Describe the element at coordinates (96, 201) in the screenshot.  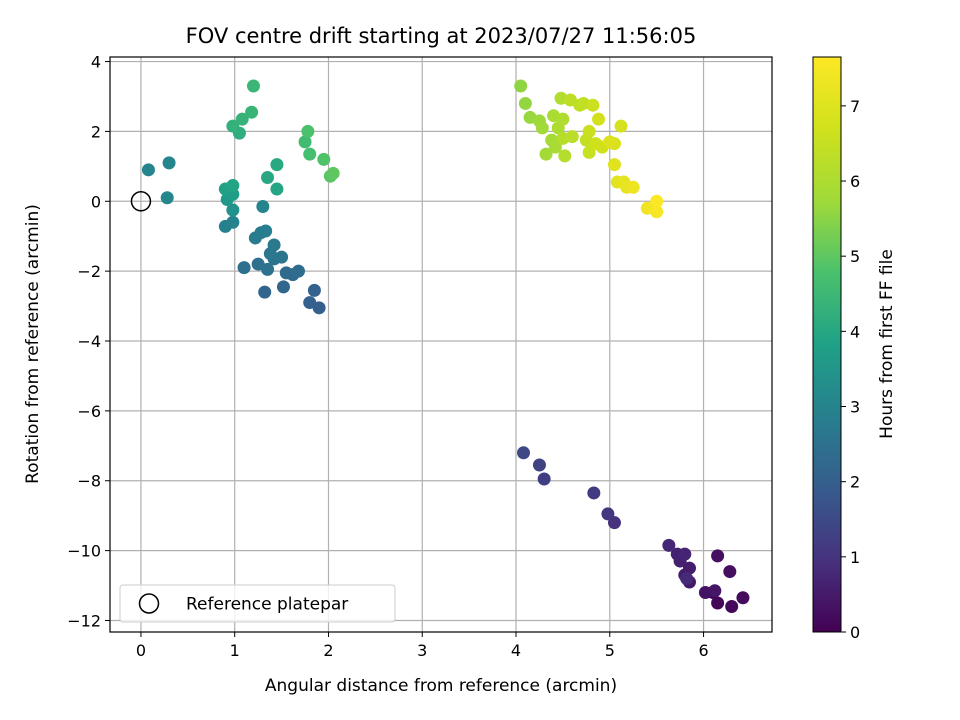
I see `y-tick-label: 0` at that location.